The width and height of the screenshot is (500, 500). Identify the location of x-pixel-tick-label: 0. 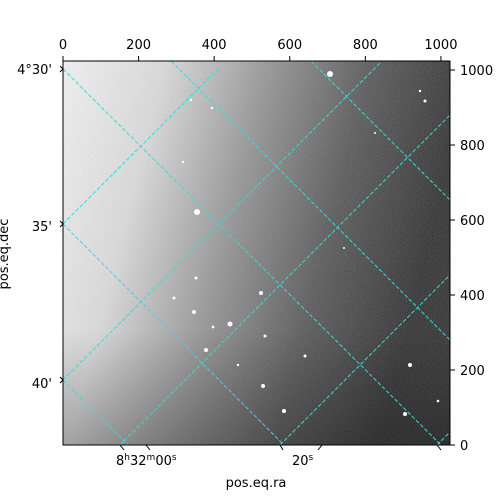
(63, 45).